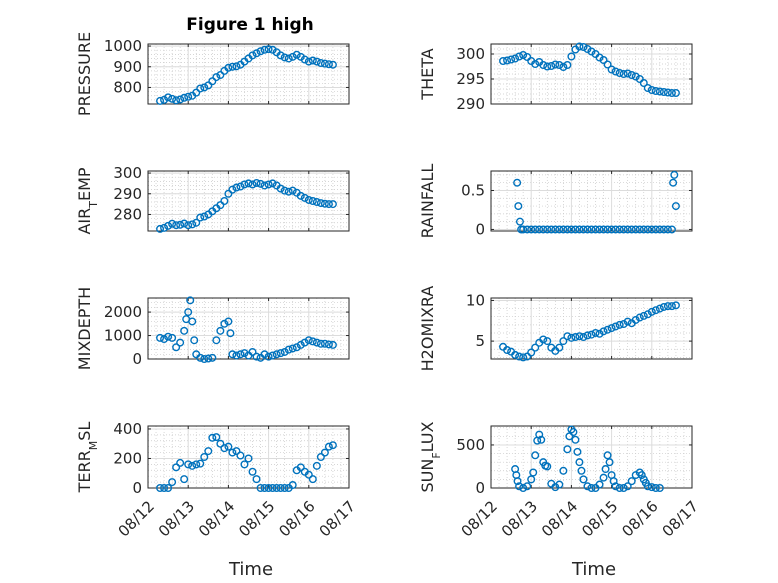  I want to click on y-axis-label-part: SUN, so click(427, 476).